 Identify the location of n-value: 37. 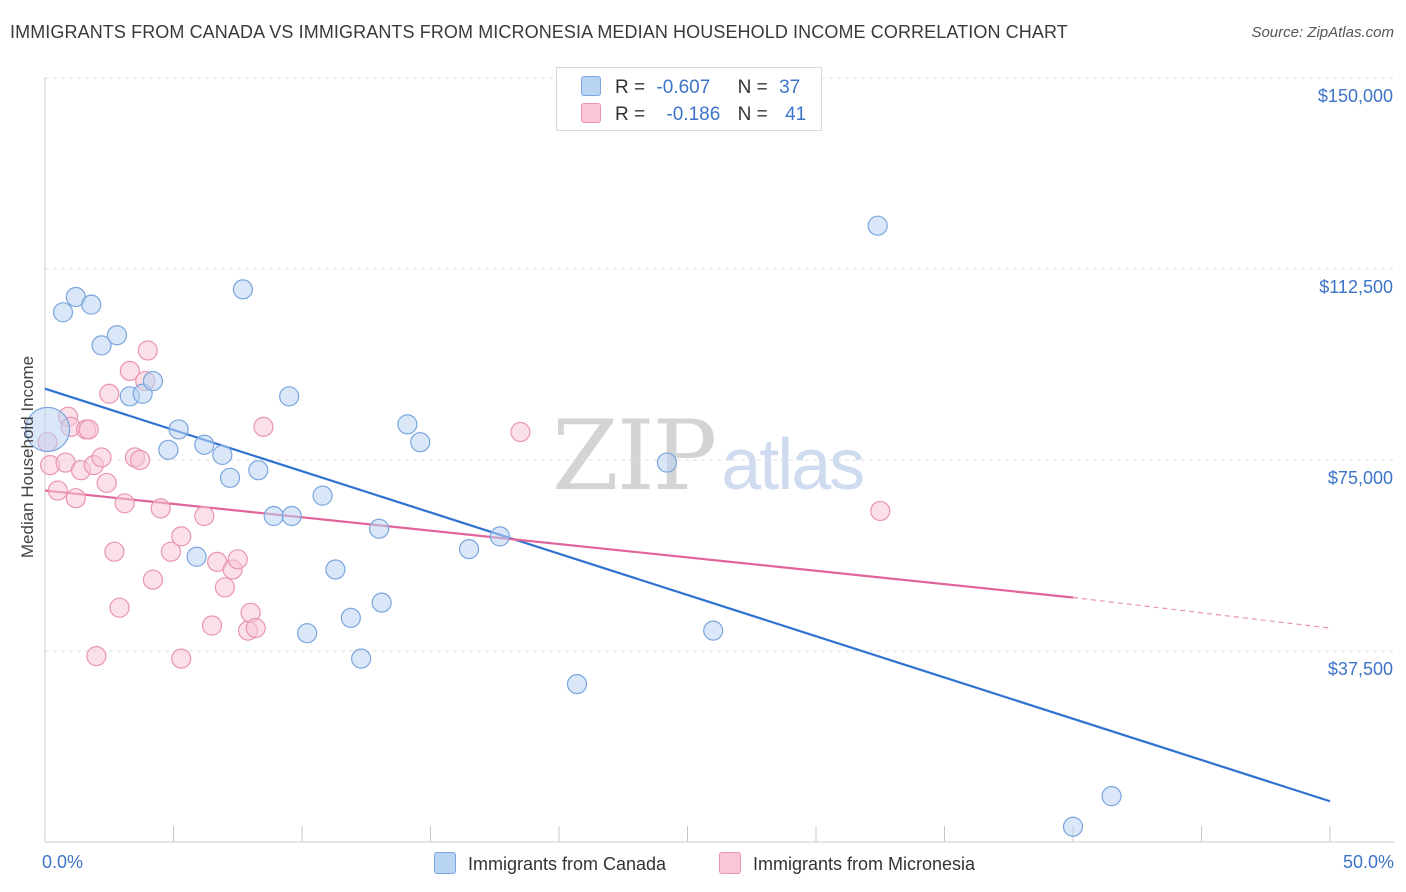
(790, 87).